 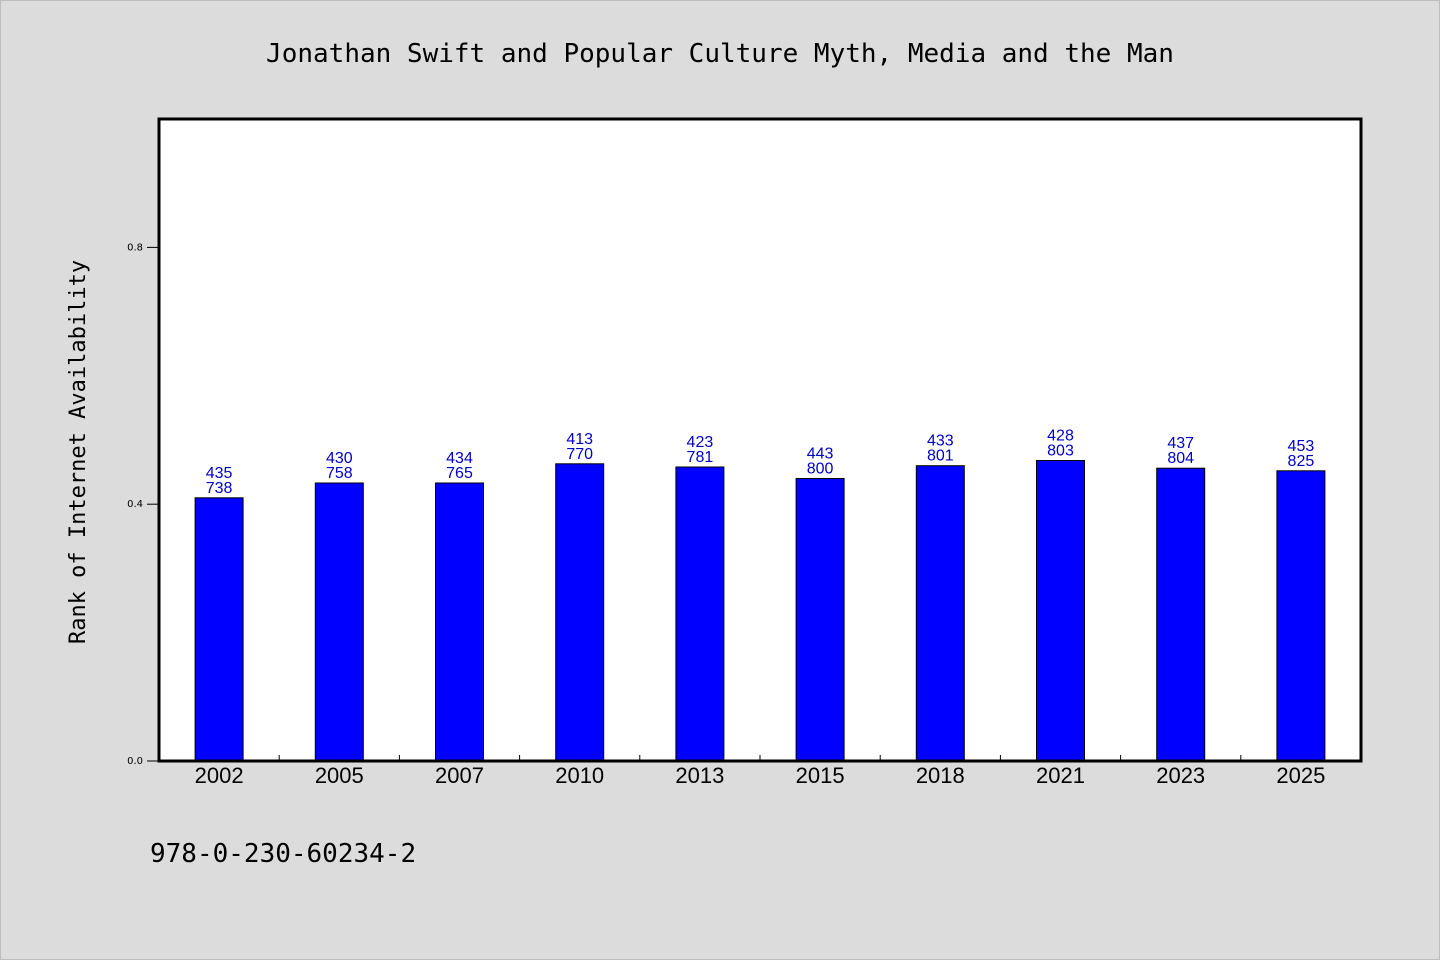 I want to click on bar-2002, so click(x=219, y=629).